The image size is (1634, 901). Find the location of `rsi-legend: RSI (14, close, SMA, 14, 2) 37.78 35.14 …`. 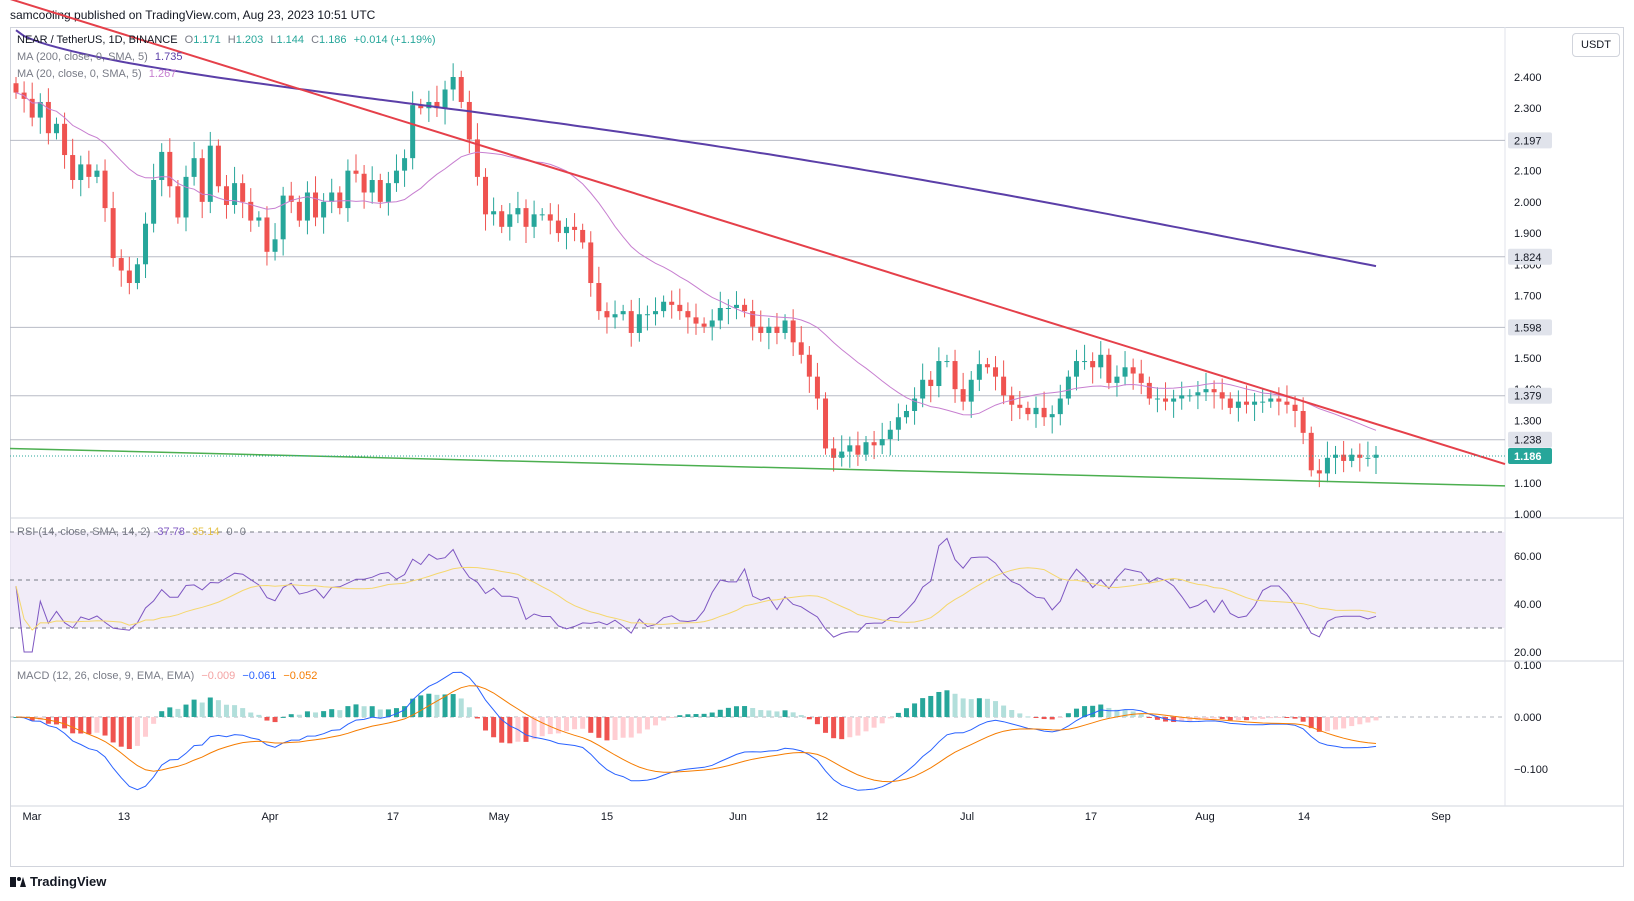

rsi-legend: RSI (14, close, SMA, 14, 2) 37.78 35.14 … is located at coordinates (131, 532).